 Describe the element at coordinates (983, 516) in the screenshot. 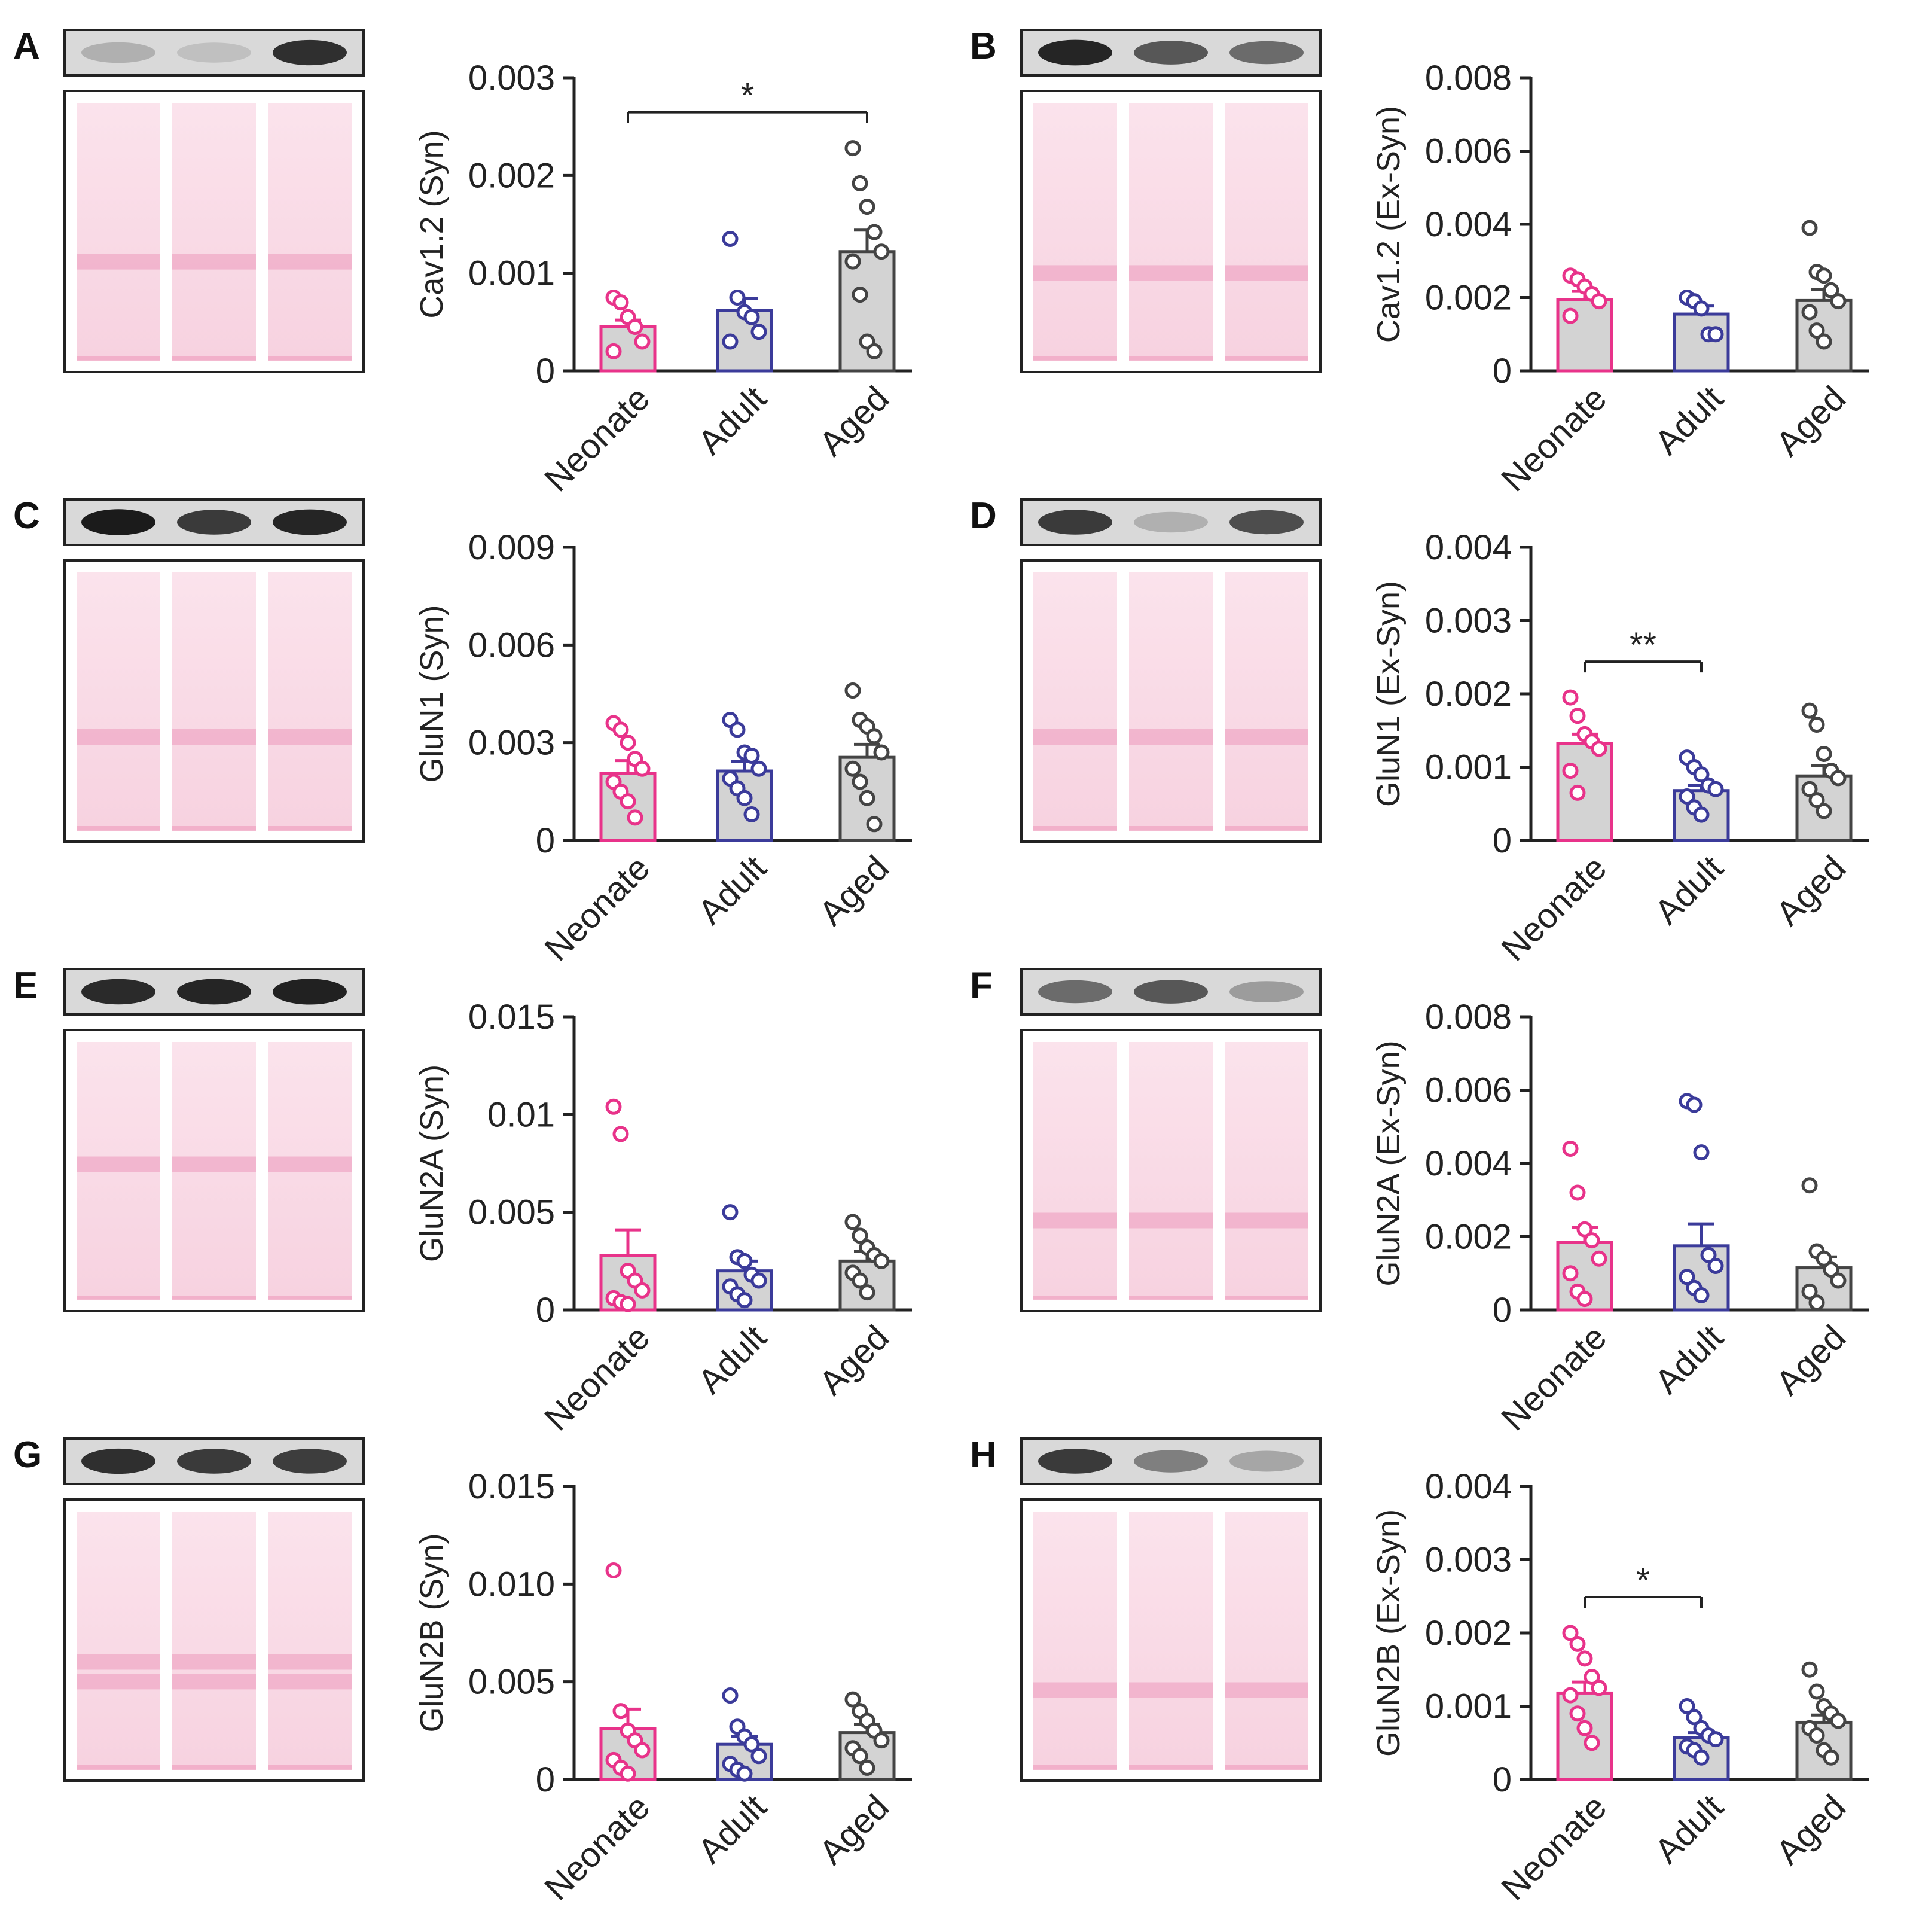

I see `panel-label: D` at that location.